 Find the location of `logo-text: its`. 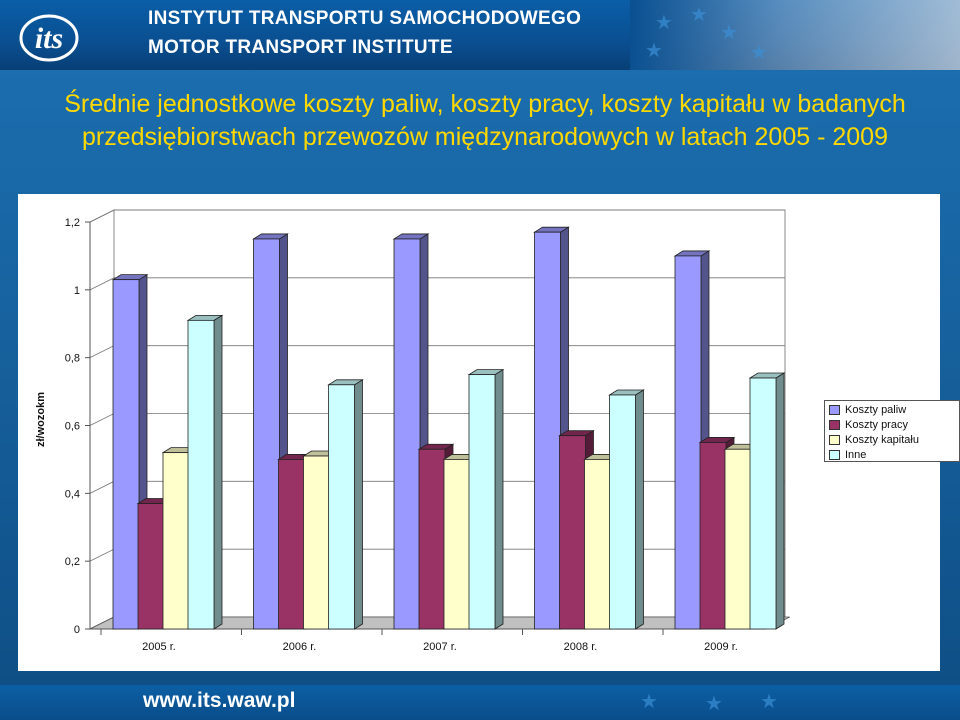

logo-text: its is located at coordinates (49, 38).